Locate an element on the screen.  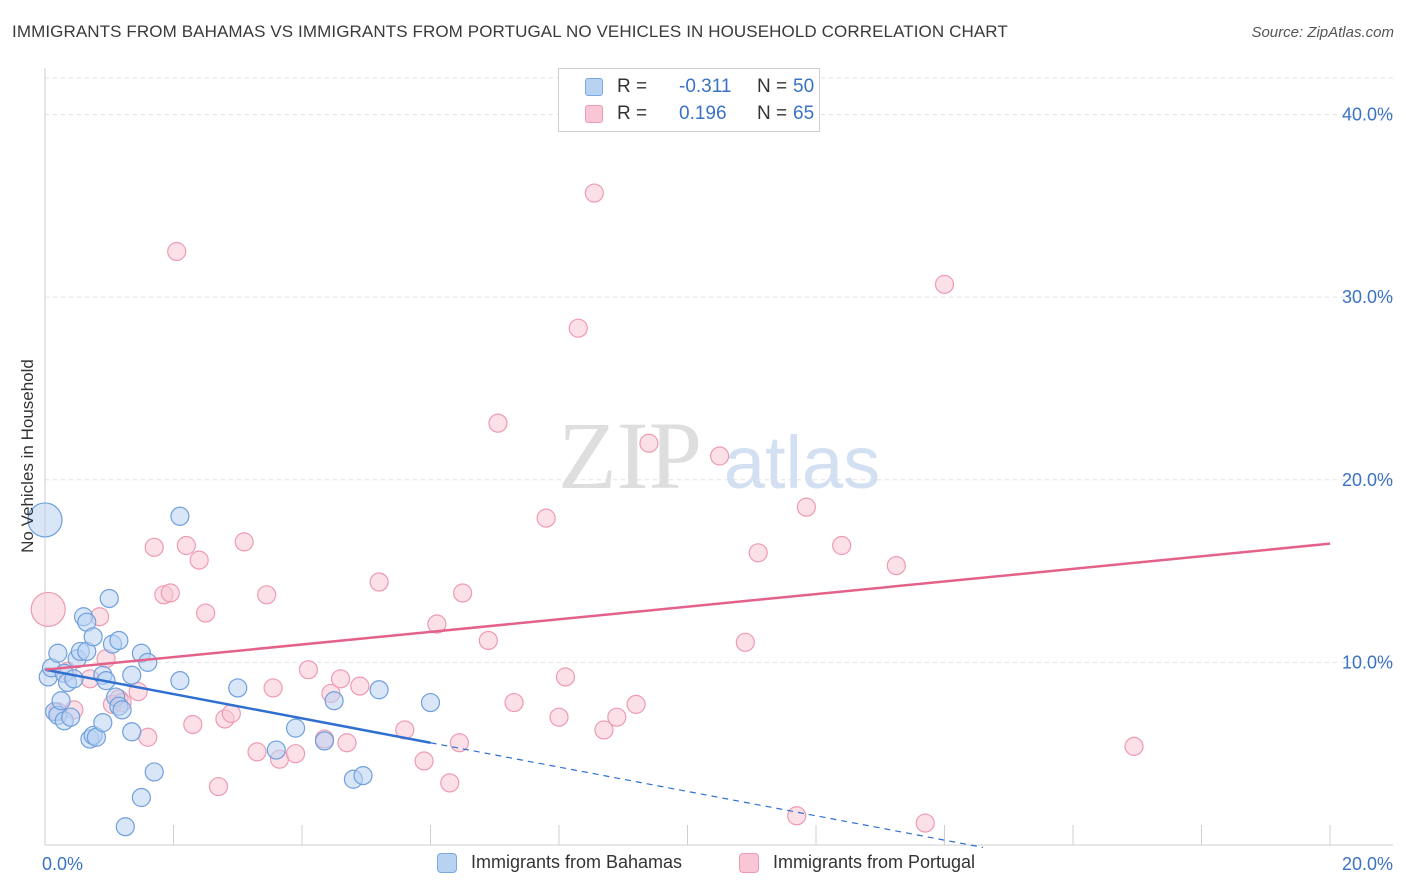
x-tick-label: 20.0% is located at coordinates (1367, 864).